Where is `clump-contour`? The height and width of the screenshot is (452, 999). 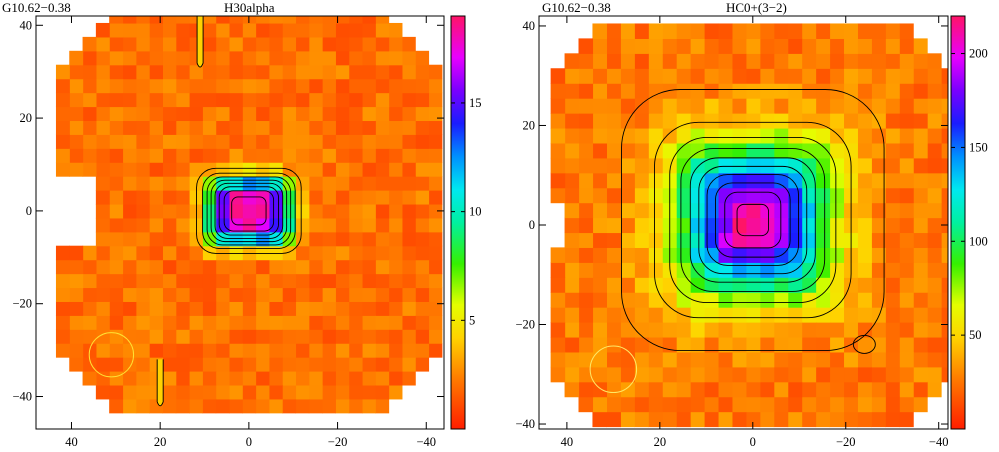
clump-contour is located at coordinates (864, 344).